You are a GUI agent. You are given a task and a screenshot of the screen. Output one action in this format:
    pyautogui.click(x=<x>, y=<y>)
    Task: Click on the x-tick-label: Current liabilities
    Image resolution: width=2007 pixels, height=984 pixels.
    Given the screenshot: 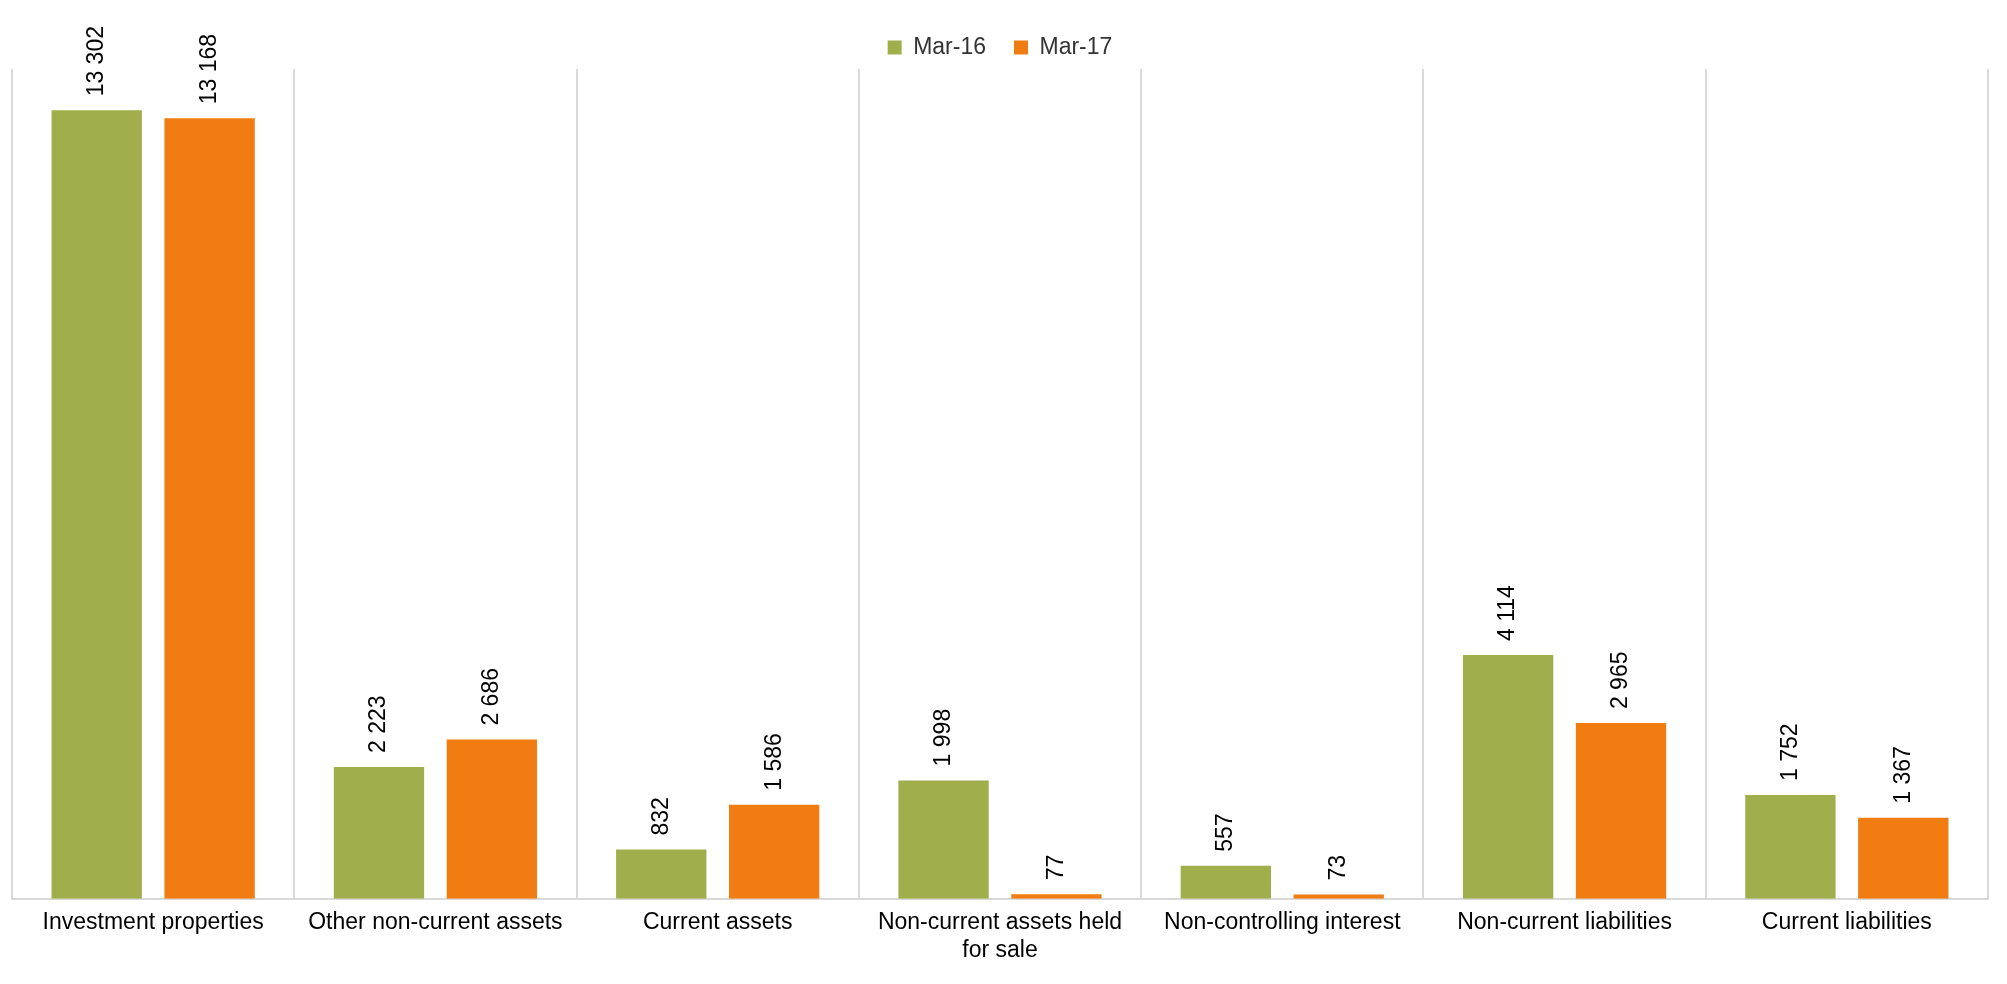 What is the action you would take?
    pyautogui.click(x=1846, y=920)
    